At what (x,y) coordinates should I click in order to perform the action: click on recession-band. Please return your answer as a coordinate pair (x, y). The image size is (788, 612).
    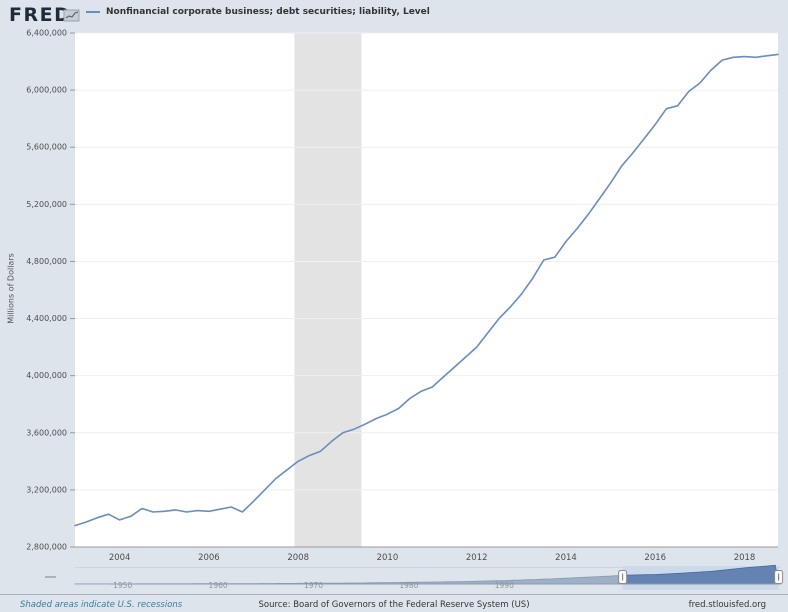
    Looking at the image, I should click on (328, 290).